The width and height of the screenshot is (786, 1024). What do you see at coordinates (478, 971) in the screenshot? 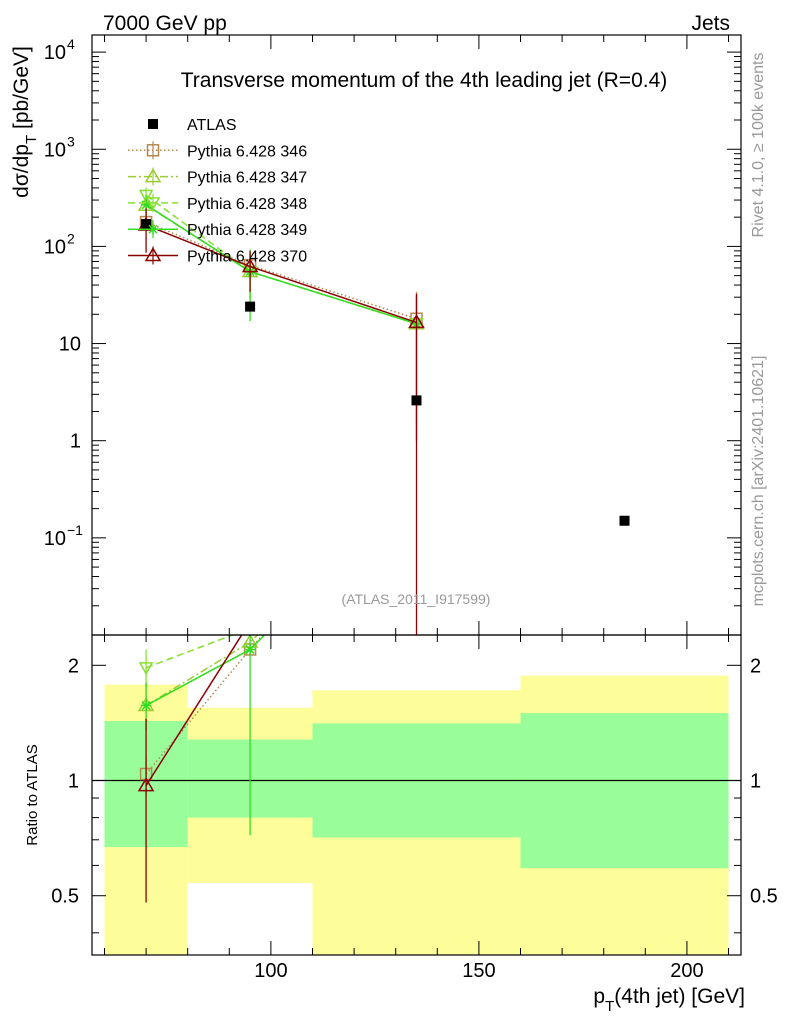
I see `x-tick-label: 150` at bounding box center [478, 971].